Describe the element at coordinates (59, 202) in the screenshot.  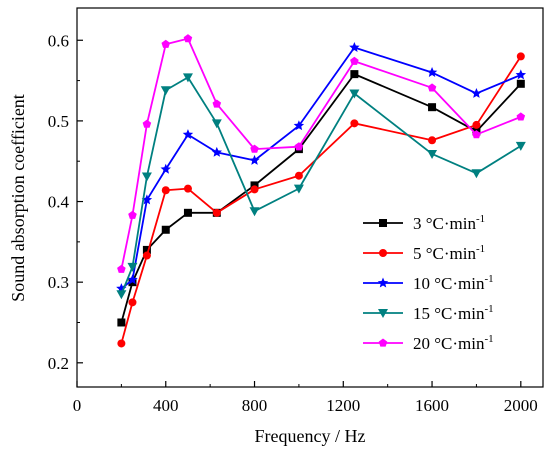
I see `y-tick-label: 0.4` at that location.